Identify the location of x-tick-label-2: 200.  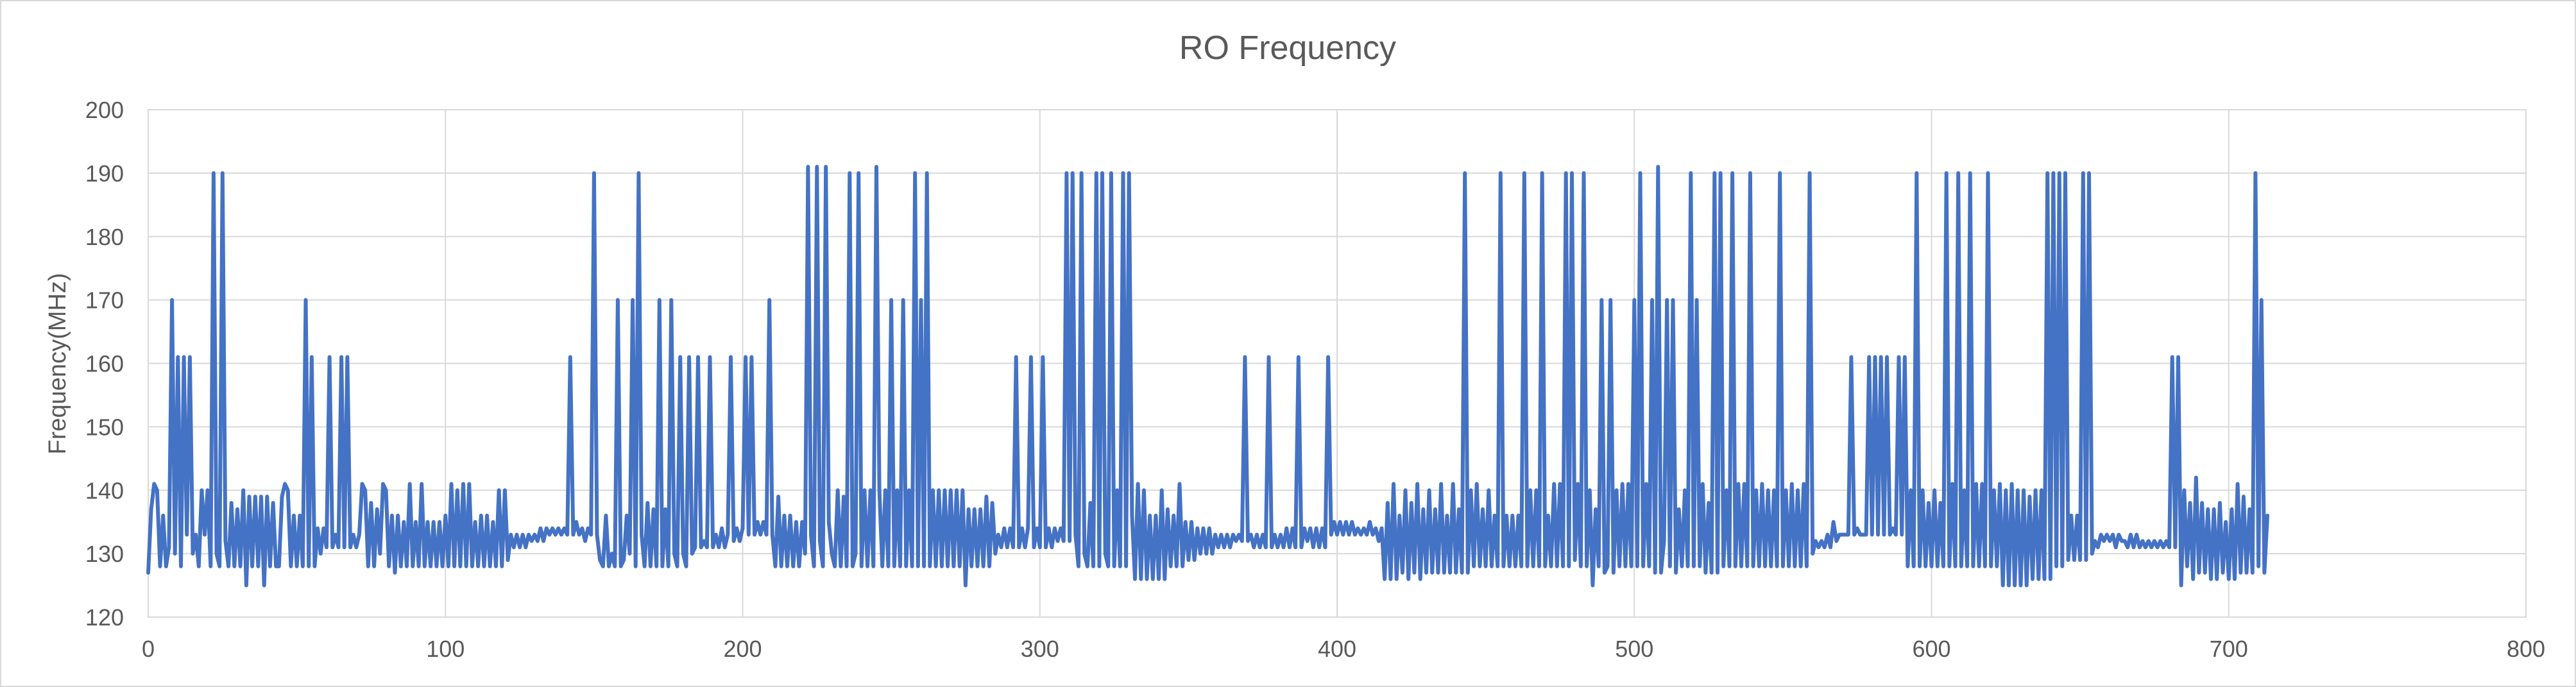
(742, 649).